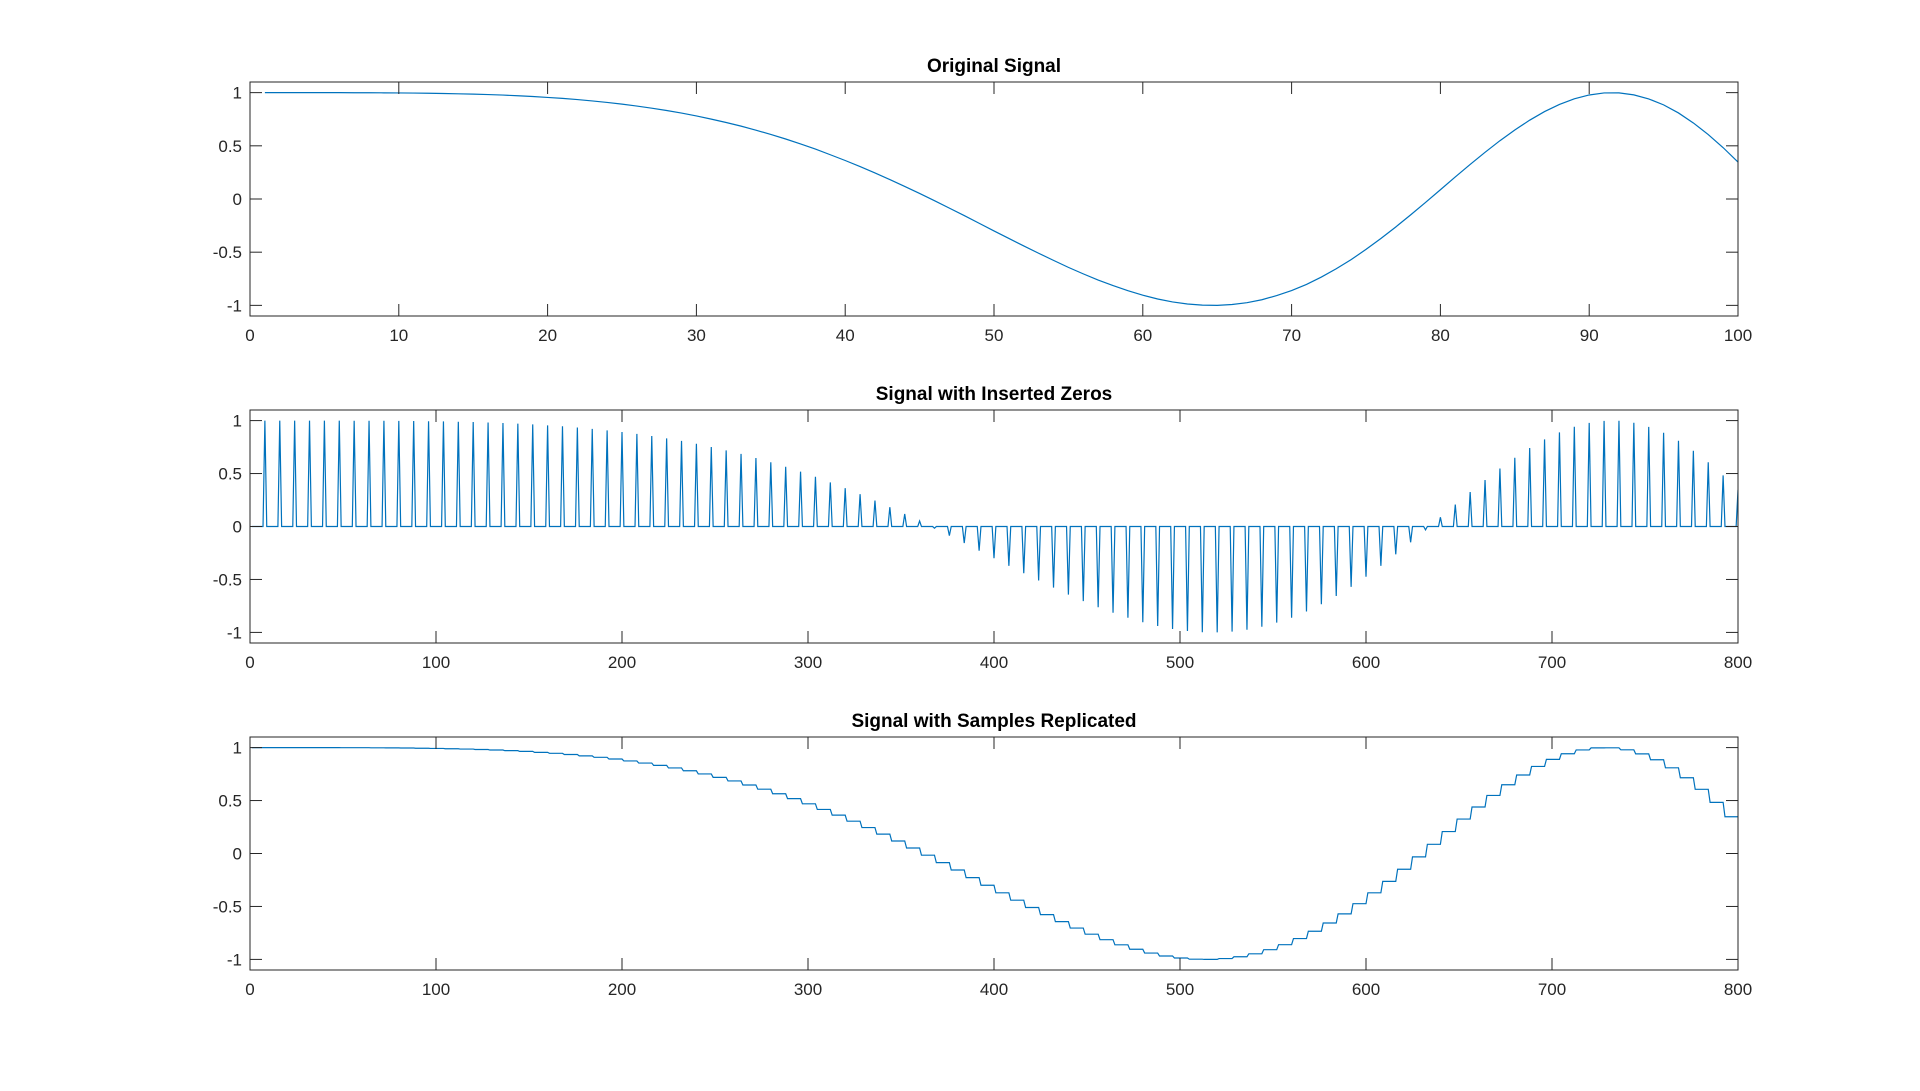  Describe the element at coordinates (994, 335) in the screenshot. I see `x-tick-label: 50` at that location.